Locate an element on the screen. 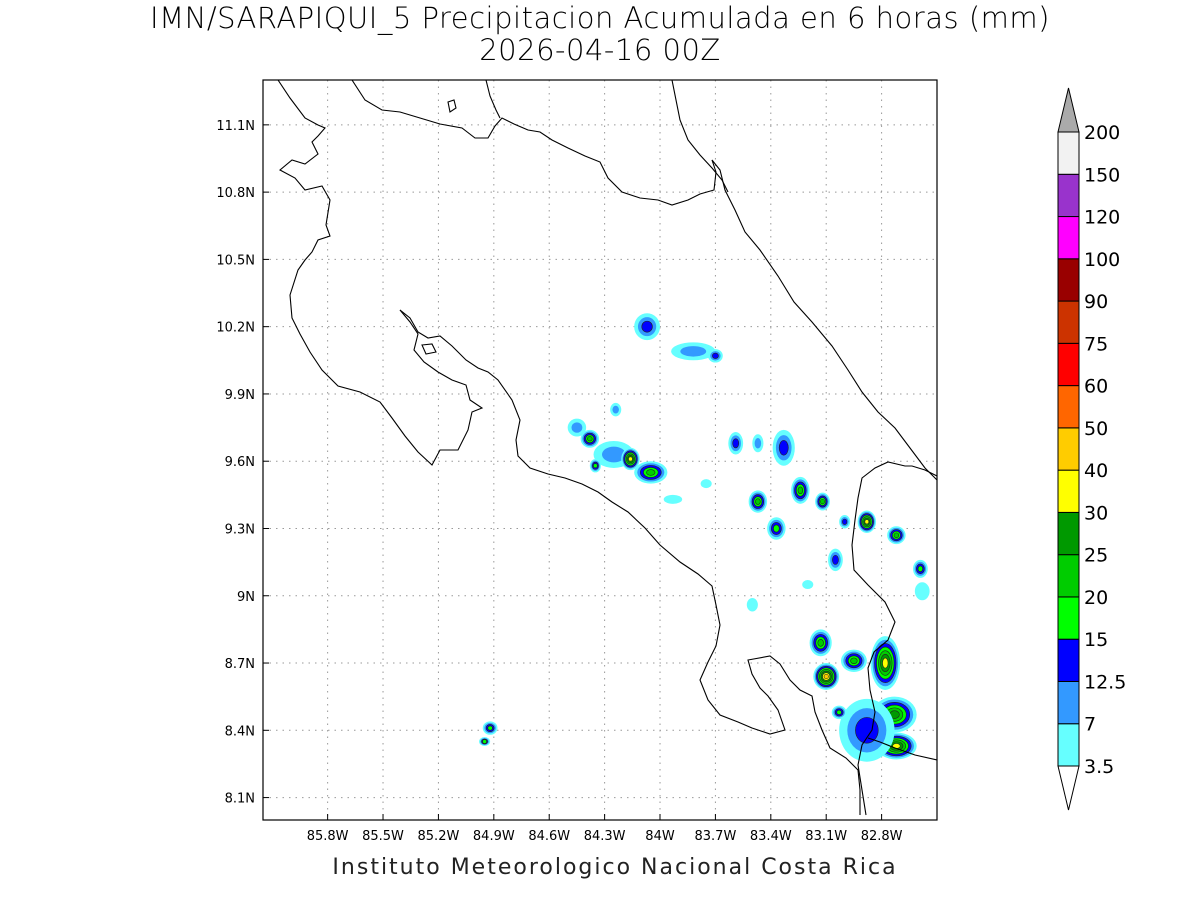  colorbar-label: 25 is located at coordinates (1096, 556).